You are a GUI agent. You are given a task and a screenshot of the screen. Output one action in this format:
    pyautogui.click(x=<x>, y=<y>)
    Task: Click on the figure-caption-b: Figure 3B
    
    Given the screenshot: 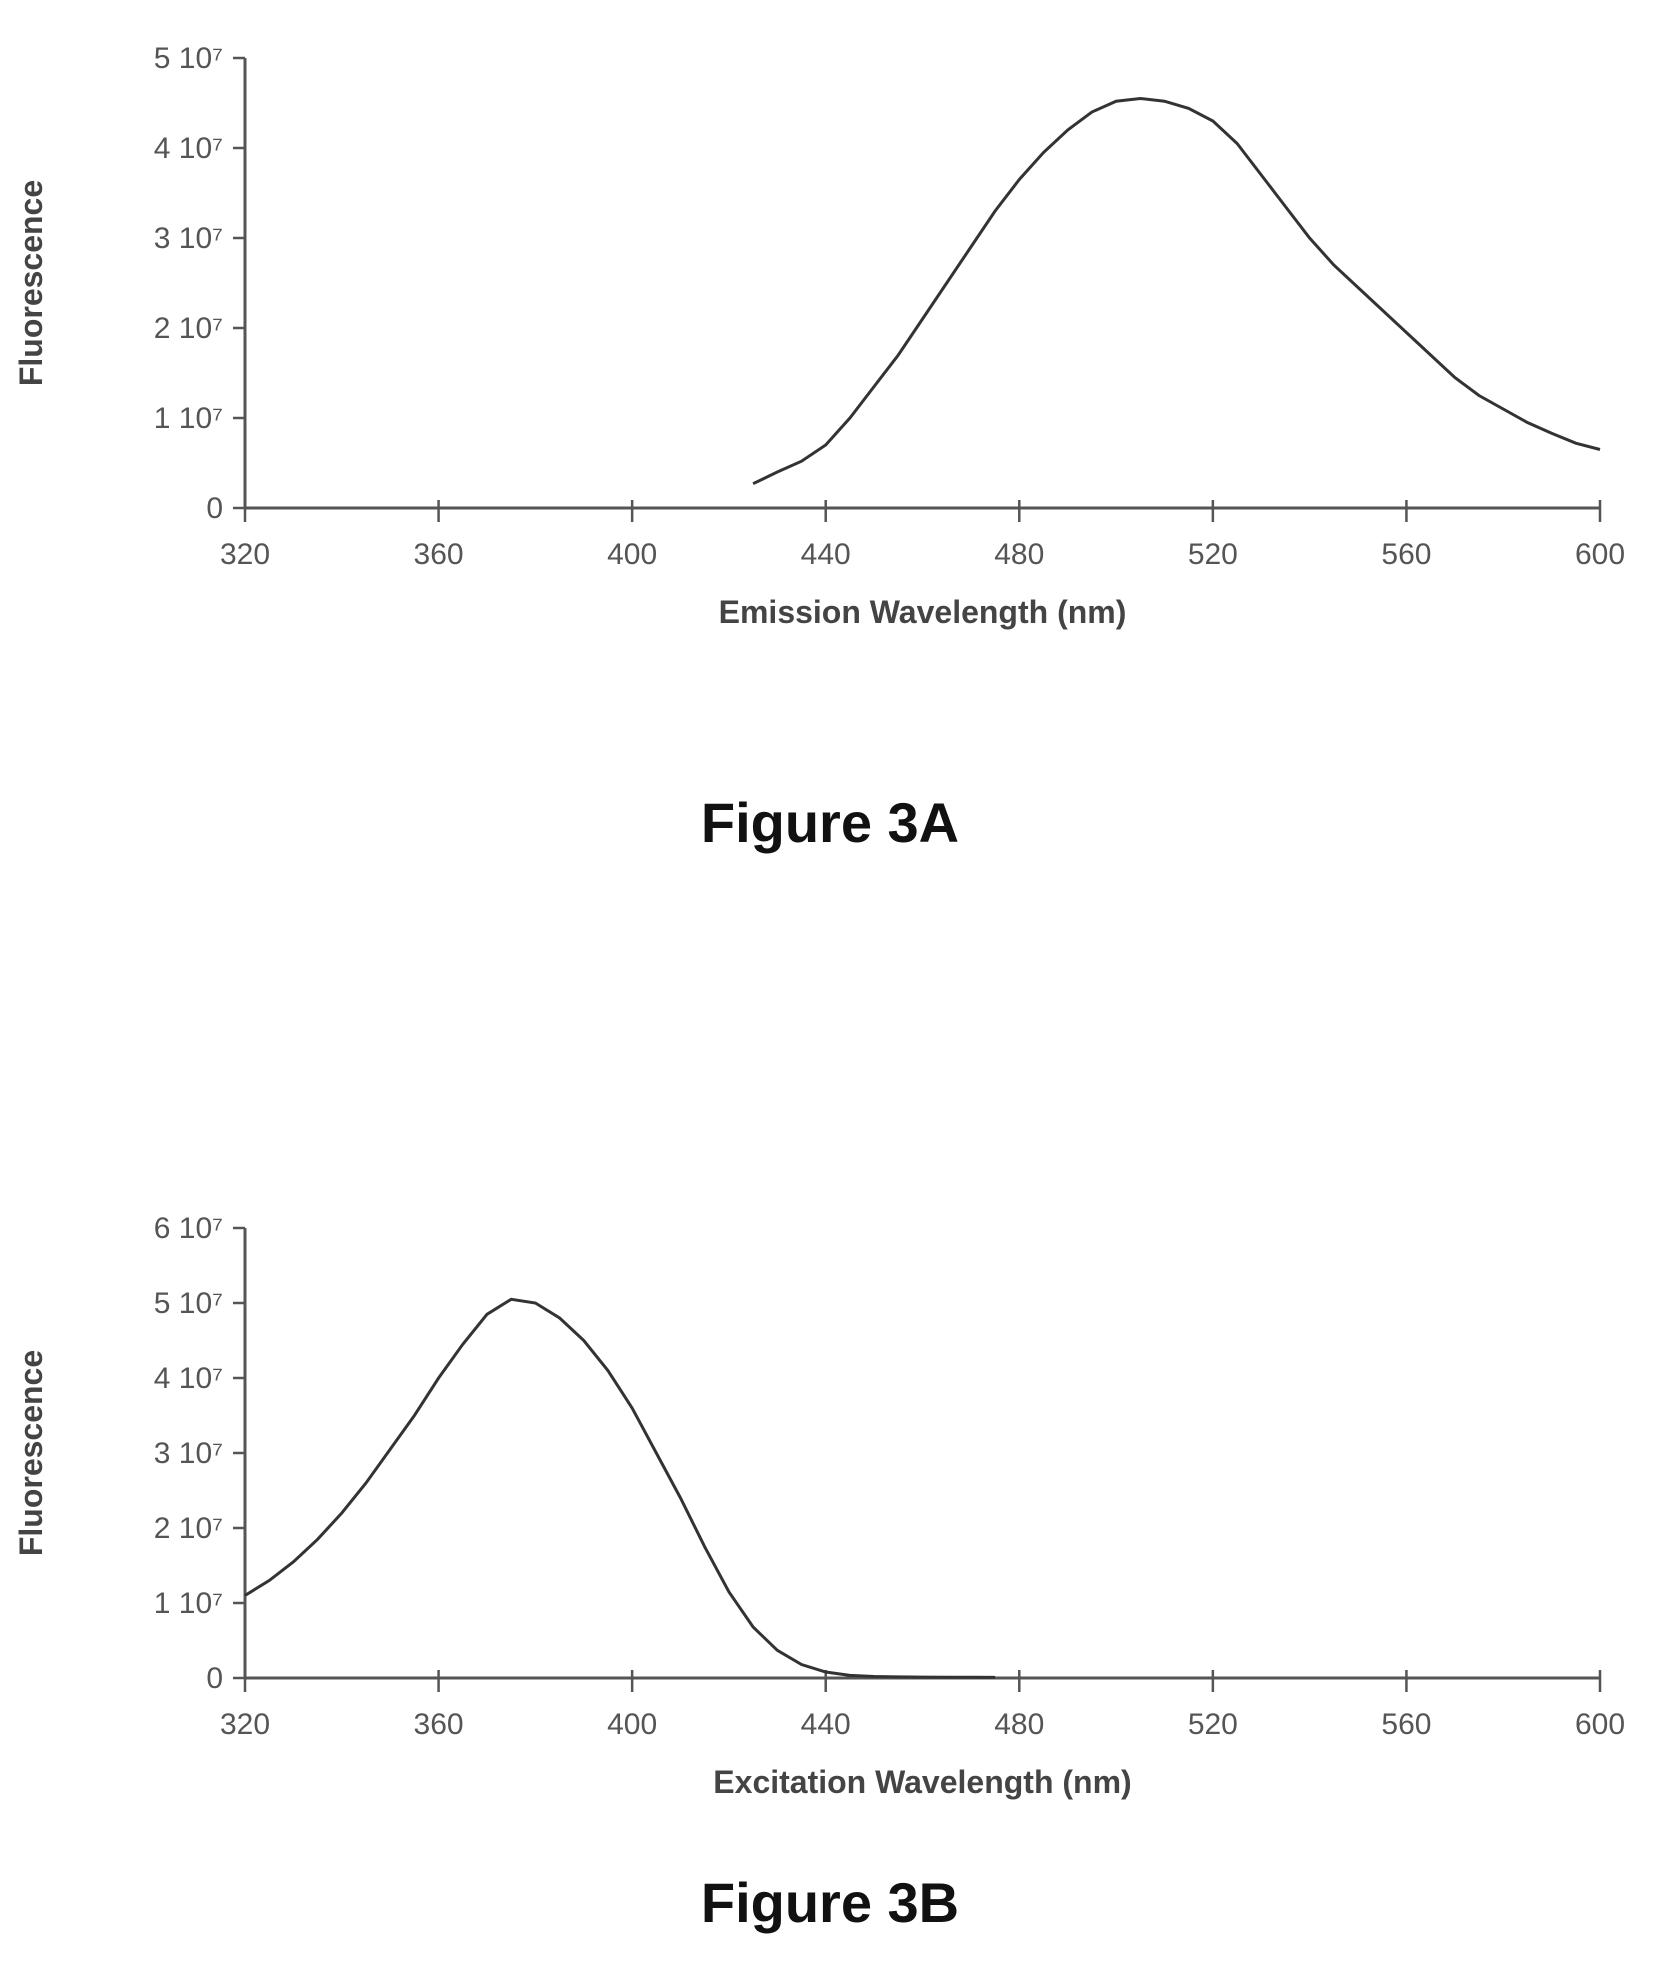 What is the action you would take?
    pyautogui.click(x=830, y=1902)
    